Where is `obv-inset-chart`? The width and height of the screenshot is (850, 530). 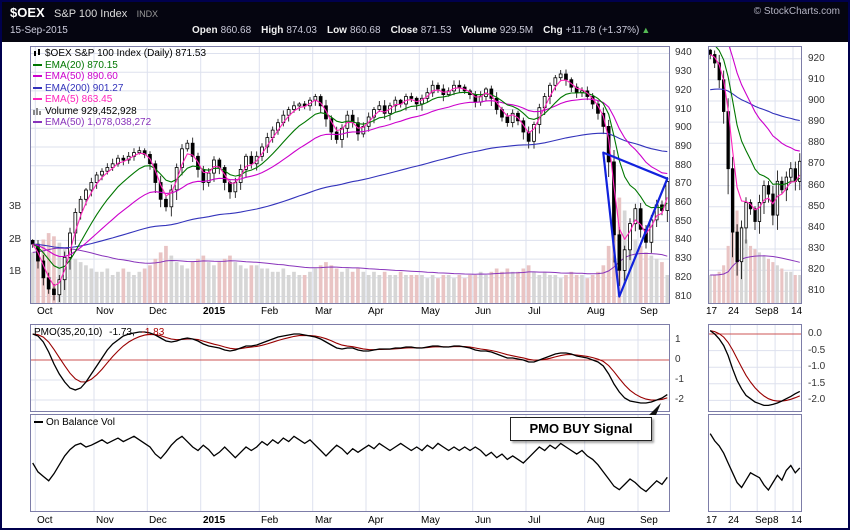
obv-inset-chart is located at coordinates (755, 463).